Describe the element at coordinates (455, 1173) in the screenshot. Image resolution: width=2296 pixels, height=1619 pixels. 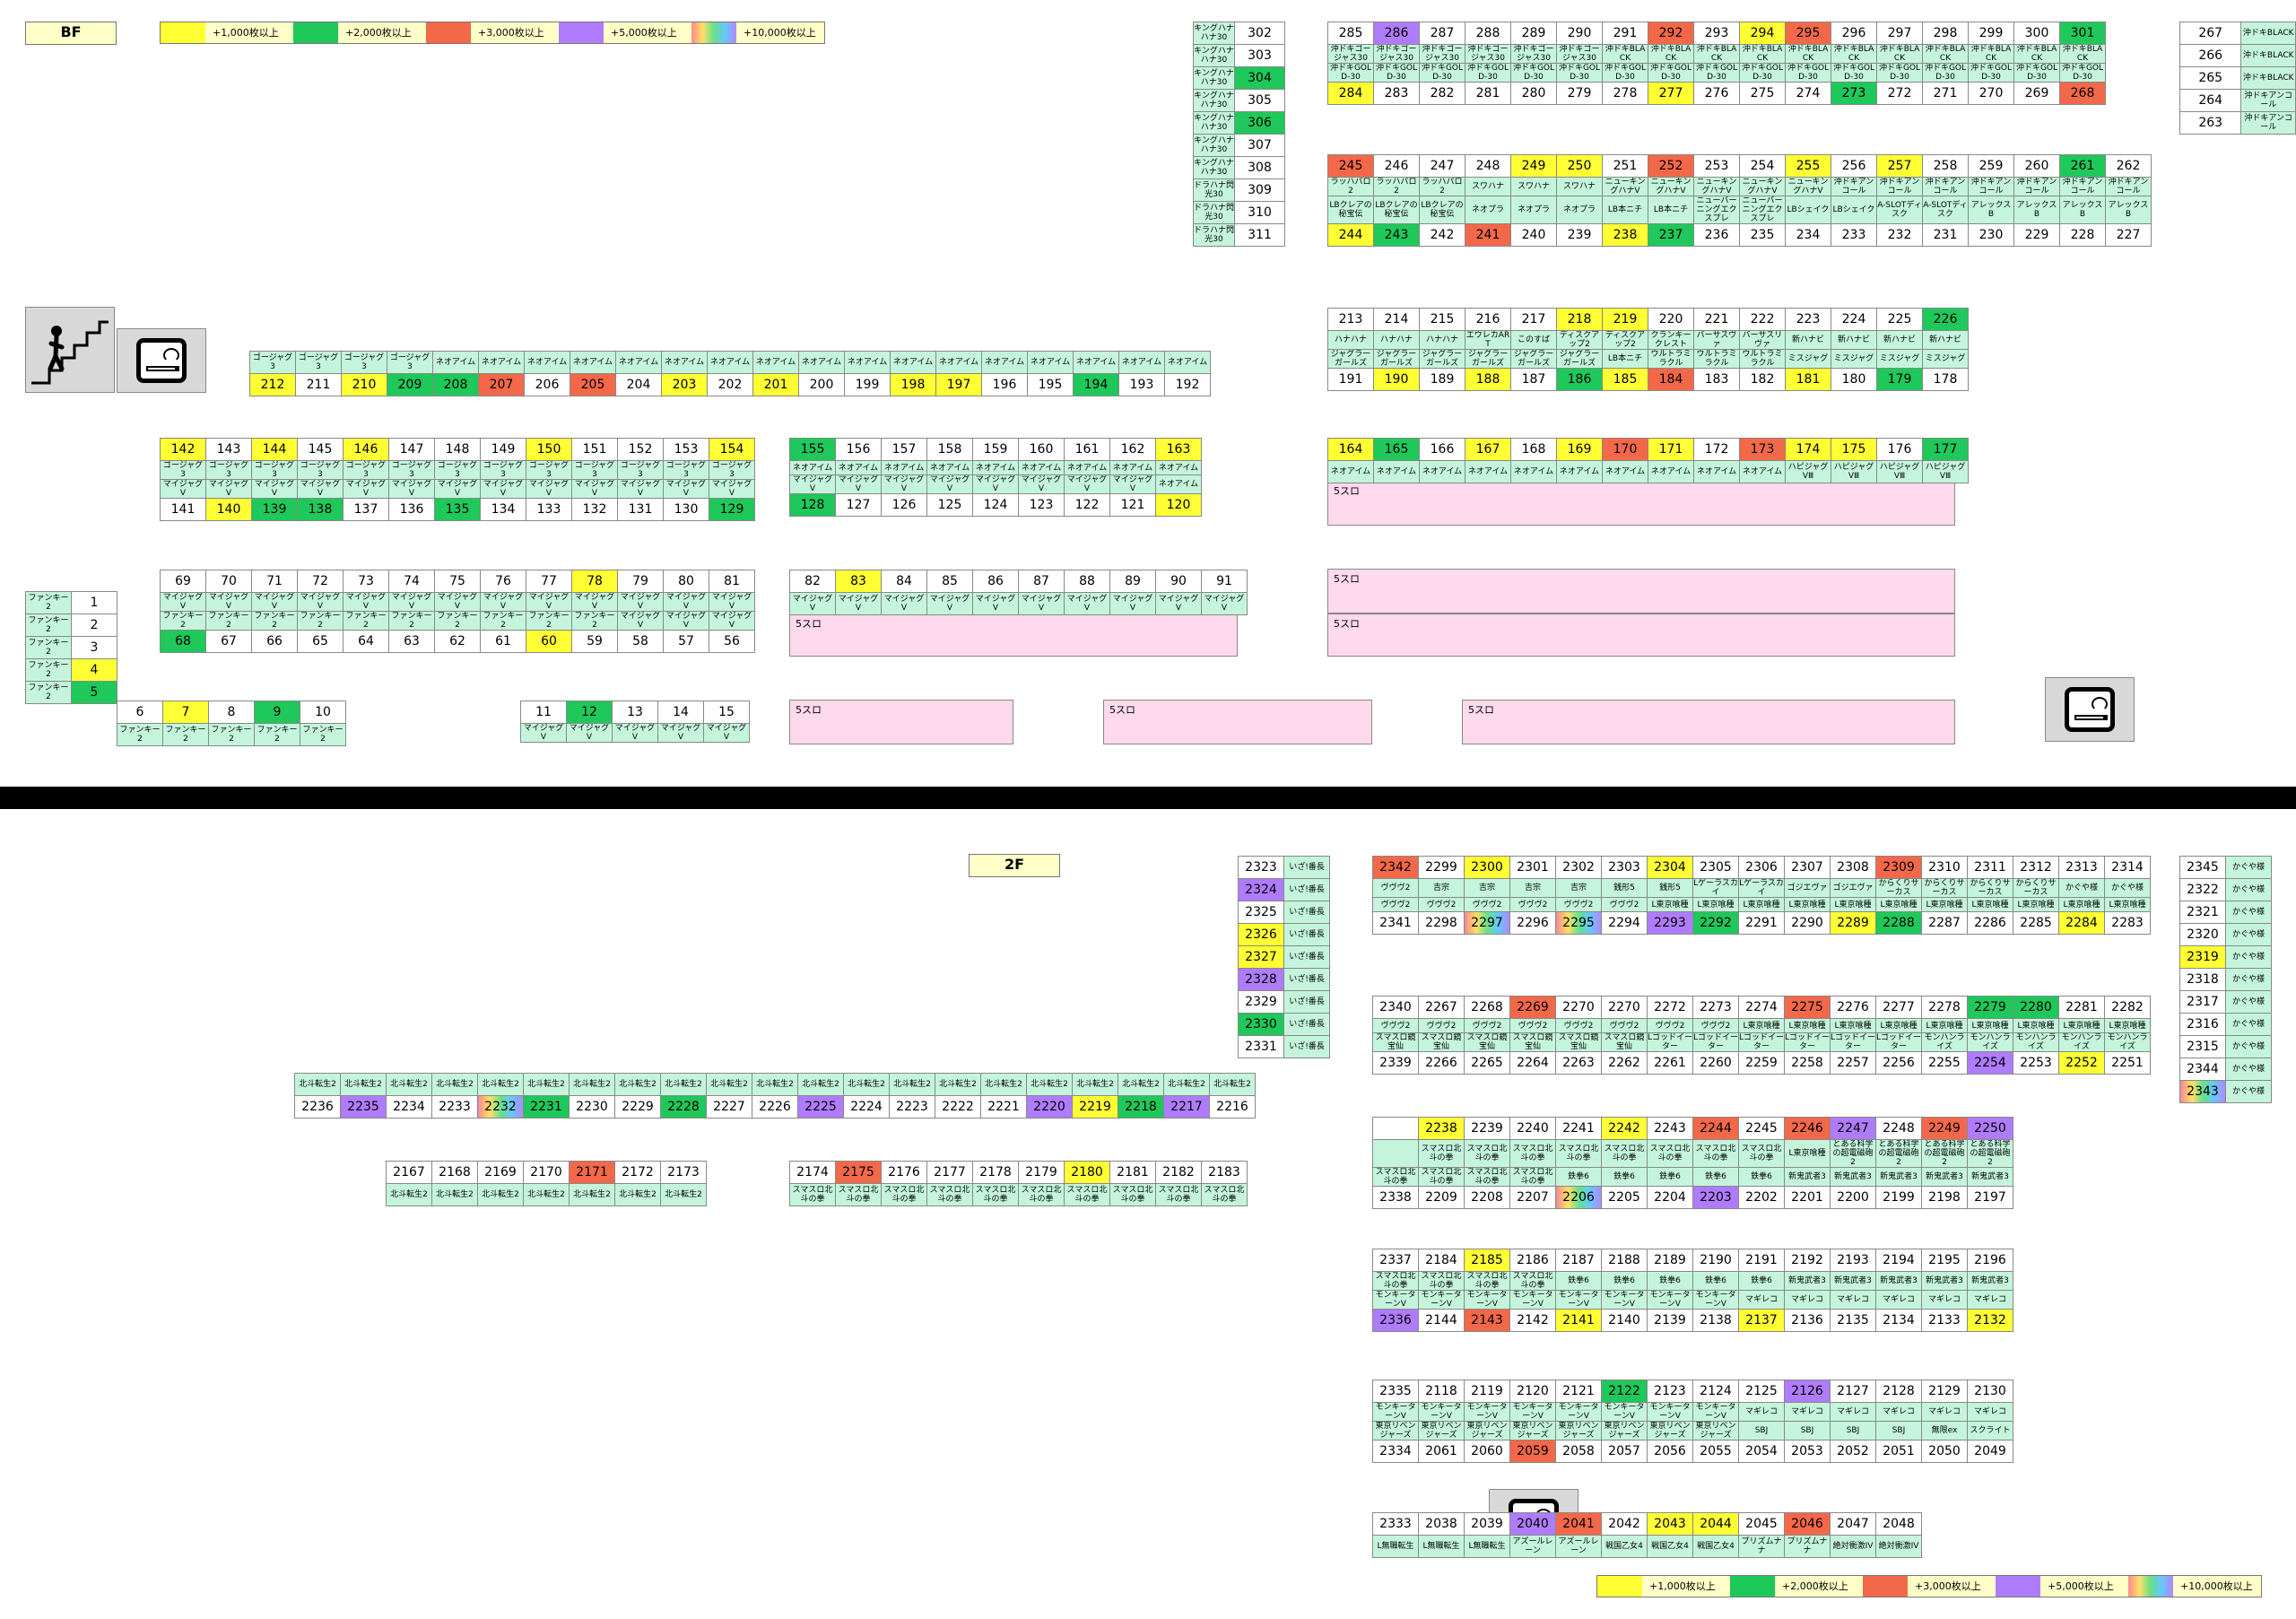
I see `machine-number: 2168` at that location.